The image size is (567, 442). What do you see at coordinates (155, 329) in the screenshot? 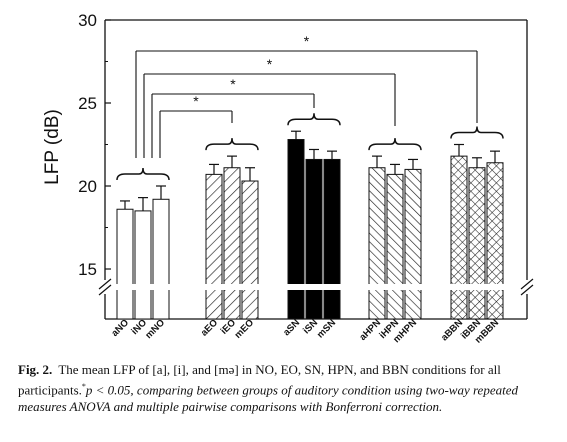
I see `x-tick-label: mNO` at bounding box center [155, 329].